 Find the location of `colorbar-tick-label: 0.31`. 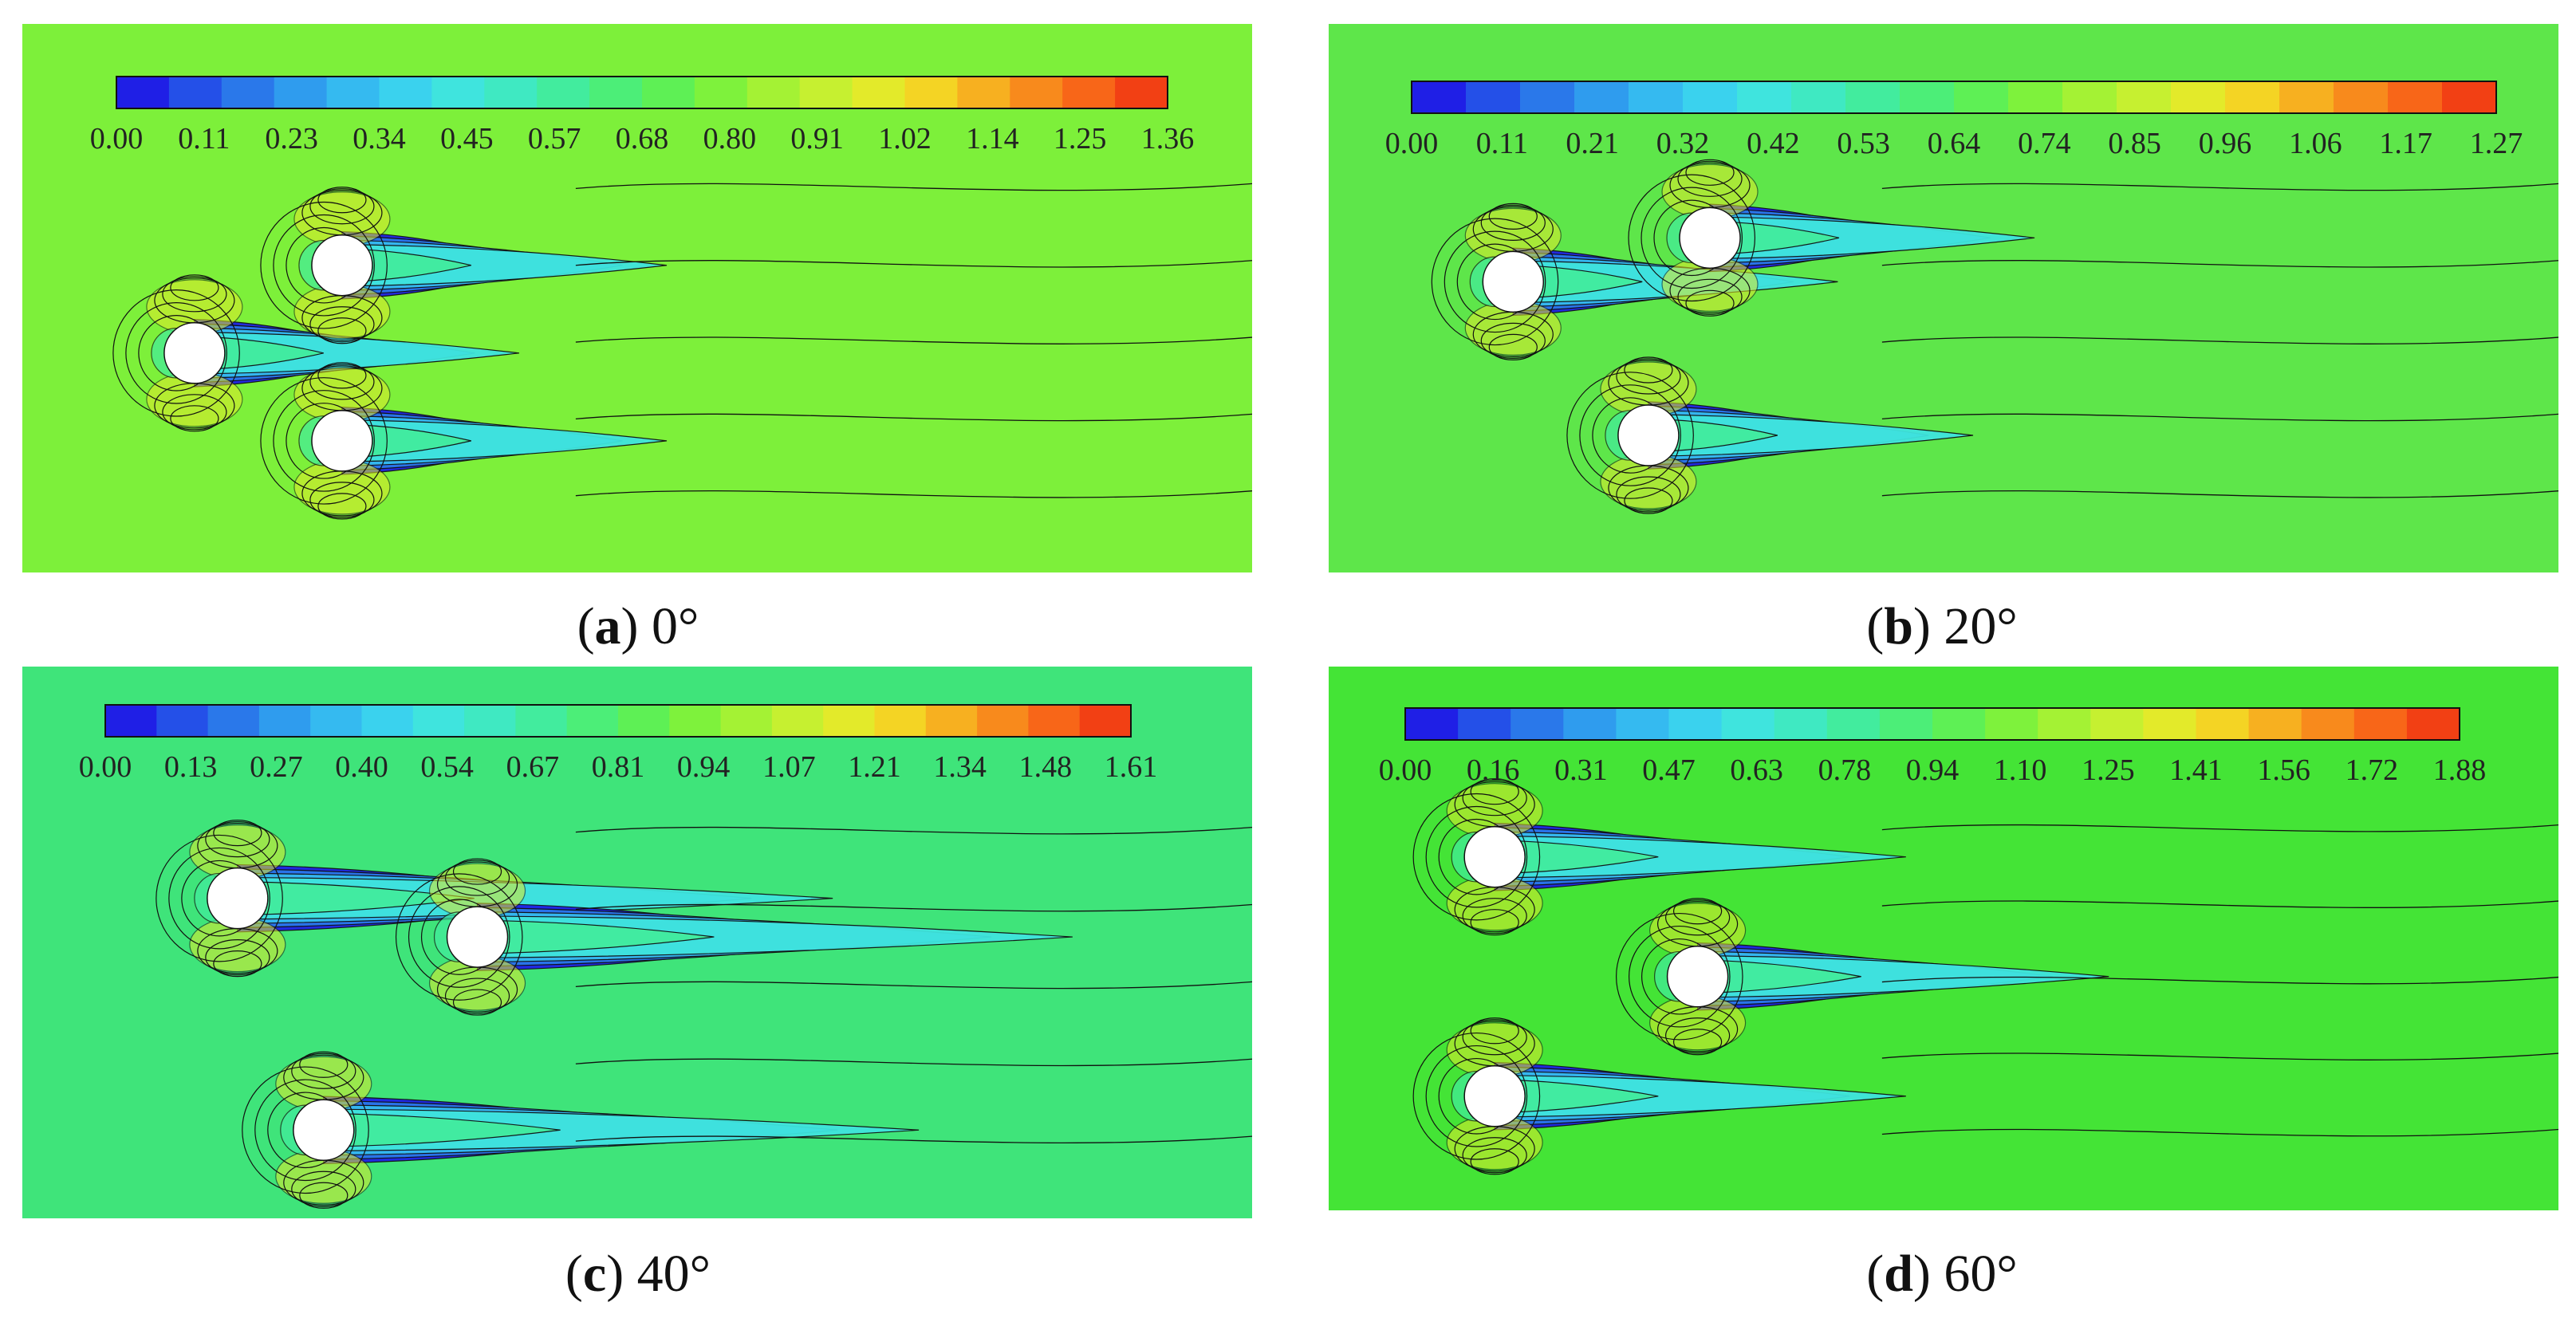

colorbar-tick-label: 0.31 is located at coordinates (1581, 770).